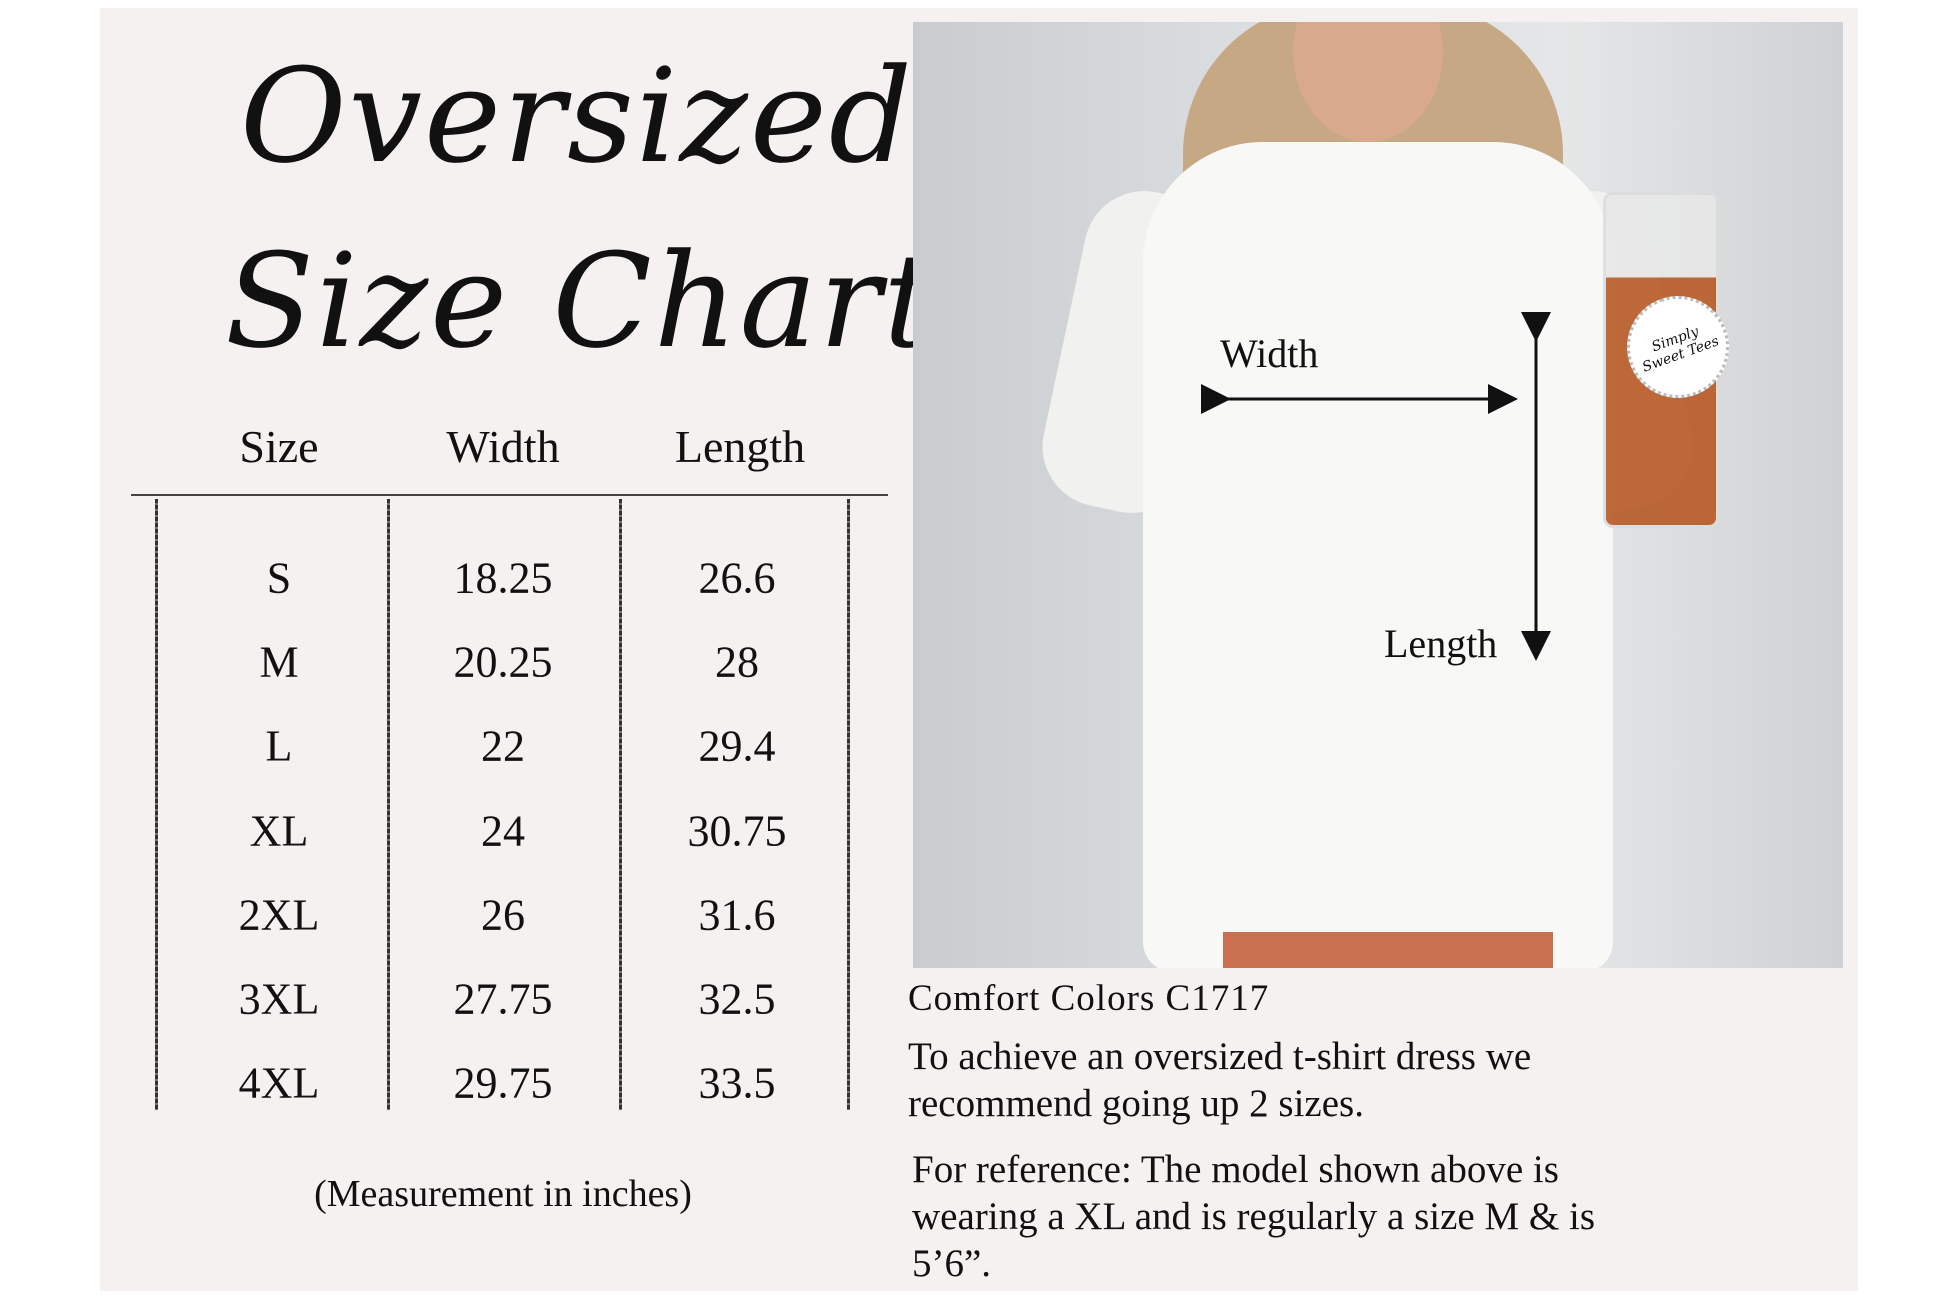 The width and height of the screenshot is (1946, 1297). Describe the element at coordinates (1220, 1056) in the screenshot. I see `text-line: To achieve an oversized t-shirt dress we` at that location.